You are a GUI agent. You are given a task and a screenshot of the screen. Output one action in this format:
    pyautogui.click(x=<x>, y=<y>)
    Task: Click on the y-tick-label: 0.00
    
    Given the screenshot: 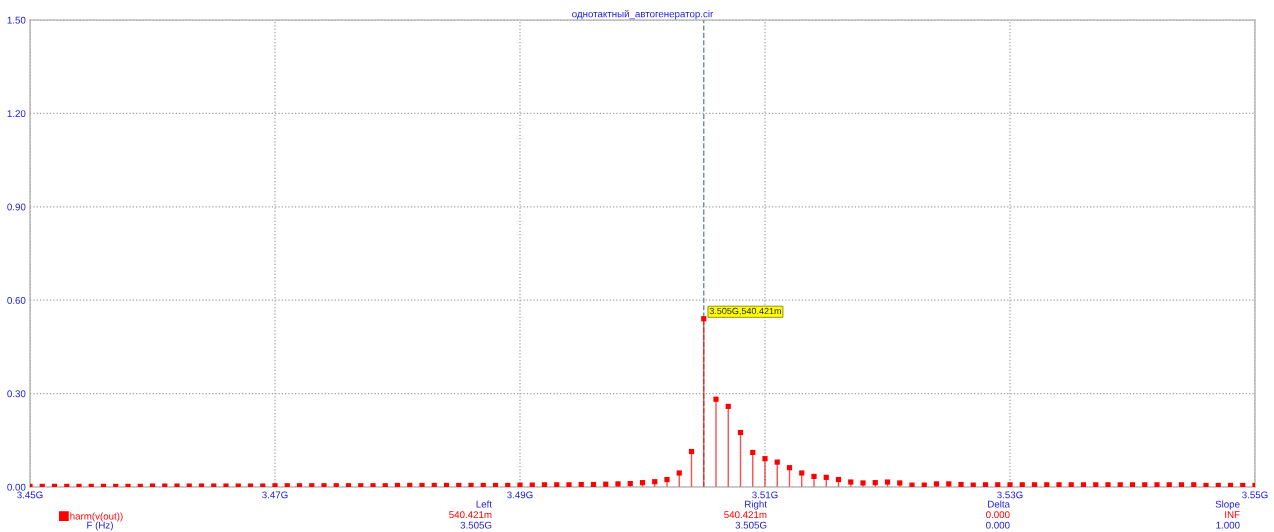 What is the action you would take?
    pyautogui.click(x=16, y=487)
    